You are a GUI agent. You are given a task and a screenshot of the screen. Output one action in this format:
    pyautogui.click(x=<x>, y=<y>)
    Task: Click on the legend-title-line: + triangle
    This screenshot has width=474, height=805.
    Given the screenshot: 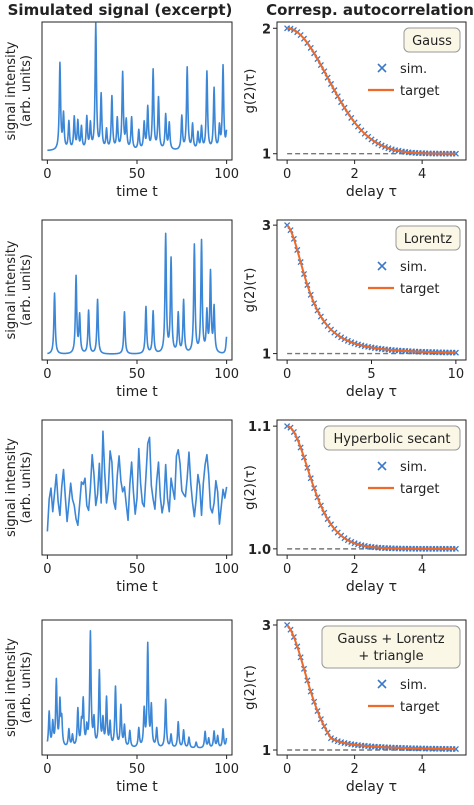 What is the action you would take?
    pyautogui.click(x=390, y=656)
    